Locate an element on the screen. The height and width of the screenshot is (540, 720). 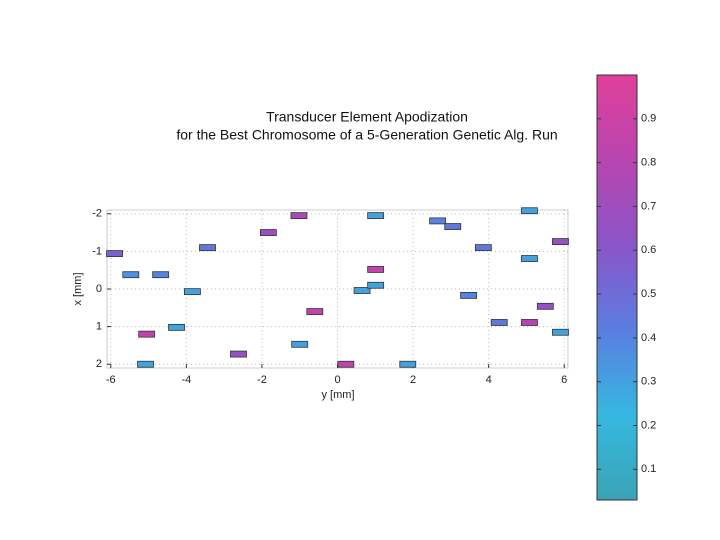
x-tick-label: 4 is located at coordinates (489, 380).